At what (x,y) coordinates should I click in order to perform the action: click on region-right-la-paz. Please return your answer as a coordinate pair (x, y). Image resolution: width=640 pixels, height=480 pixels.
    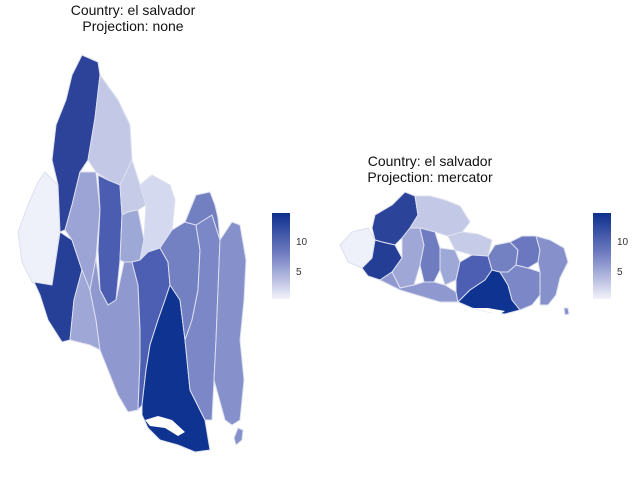
    Looking at the image, I should click on (419, 287).